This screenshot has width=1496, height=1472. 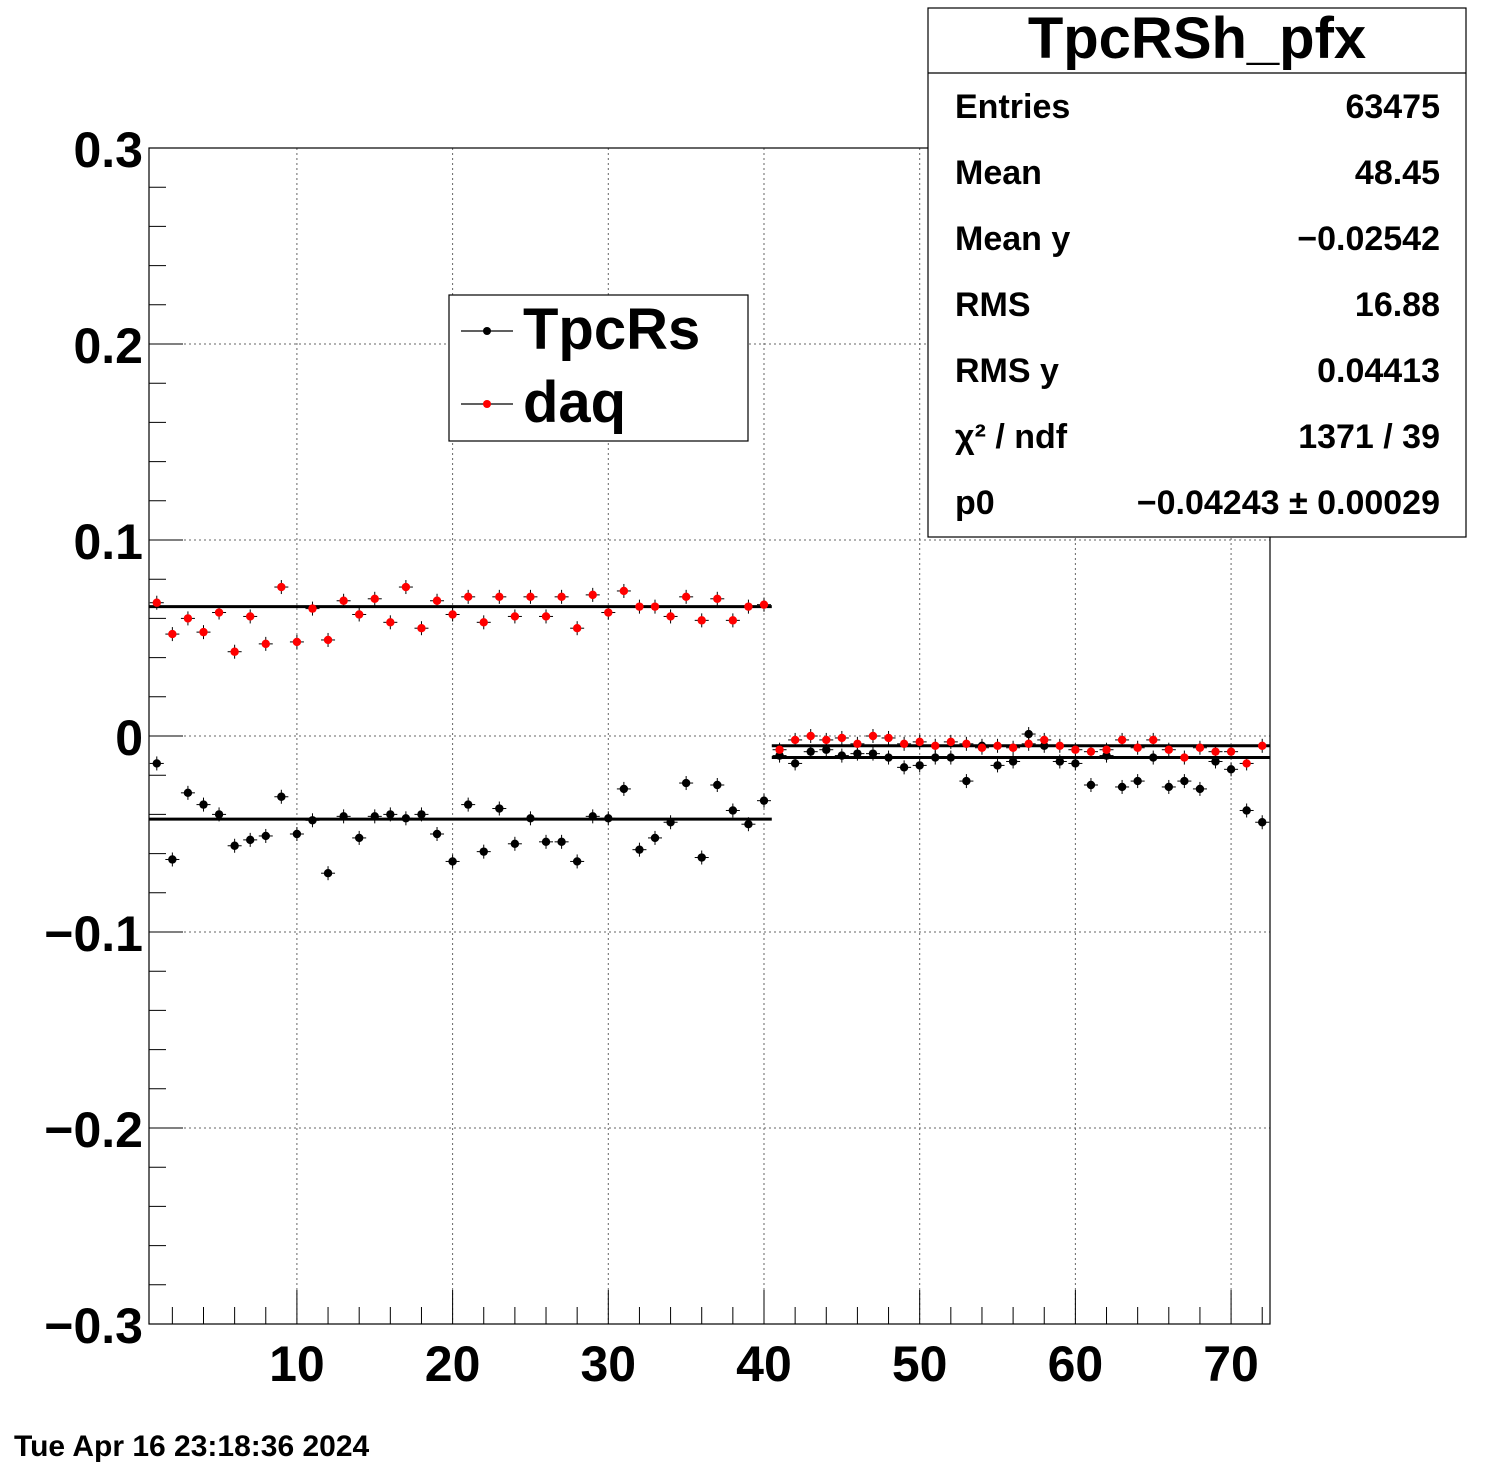 I want to click on legend-label-tpcrs: TpcRs, so click(x=611, y=329).